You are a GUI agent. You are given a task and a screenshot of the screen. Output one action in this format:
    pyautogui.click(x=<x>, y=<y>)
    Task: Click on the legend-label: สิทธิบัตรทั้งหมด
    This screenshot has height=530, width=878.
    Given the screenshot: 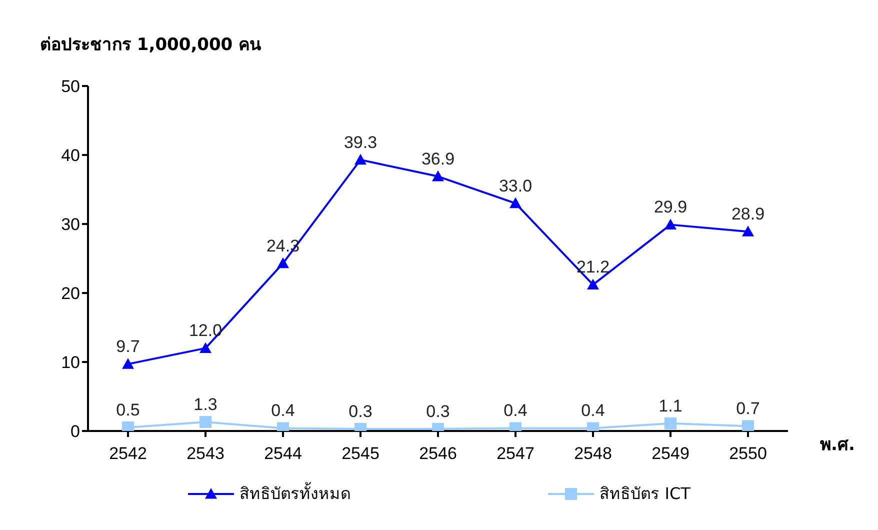 What is the action you would take?
    pyautogui.click(x=295, y=493)
    